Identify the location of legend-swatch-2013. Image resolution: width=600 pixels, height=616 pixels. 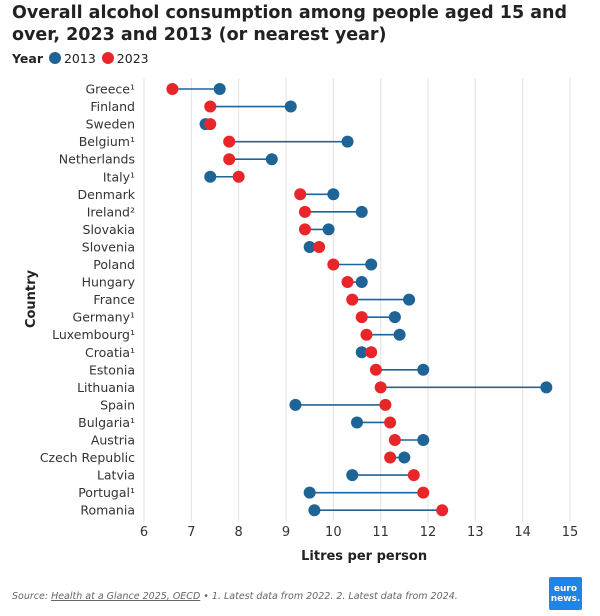
(54, 58).